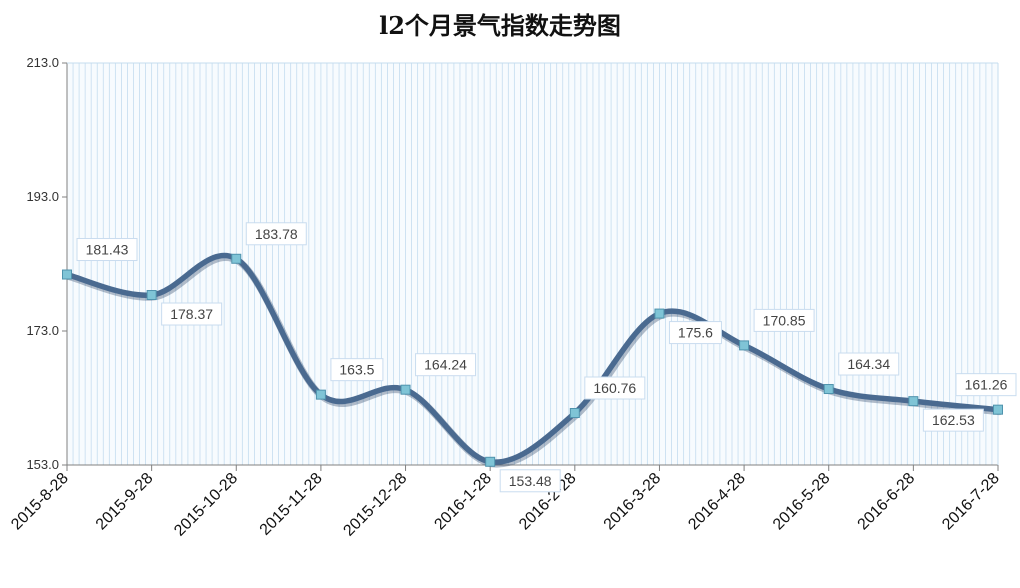 The width and height of the screenshot is (1020, 588). Describe the element at coordinates (717, 502) in the screenshot. I see `x-tick-label: 2016-4-28` at that location.